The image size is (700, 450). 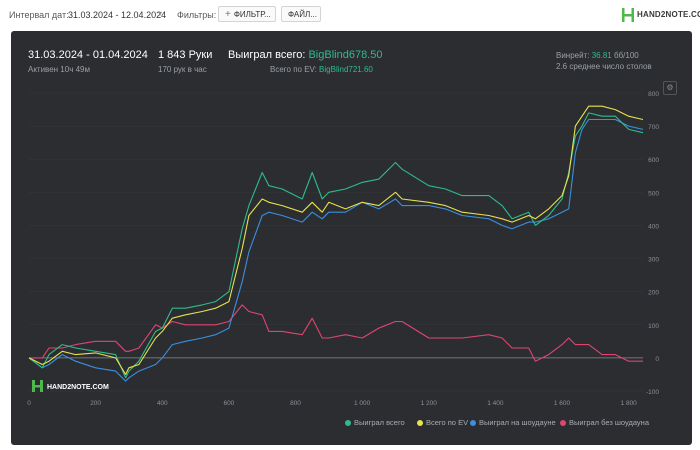 I want to click on legend-label: Выиграл без шоудауна, so click(x=609, y=422).